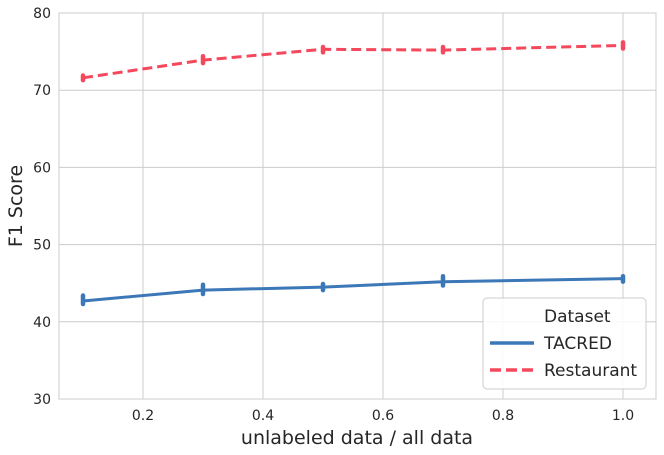 This screenshot has width=664, height=455. What do you see at coordinates (353, 290) in the screenshot?
I see `series-tacred` at bounding box center [353, 290].